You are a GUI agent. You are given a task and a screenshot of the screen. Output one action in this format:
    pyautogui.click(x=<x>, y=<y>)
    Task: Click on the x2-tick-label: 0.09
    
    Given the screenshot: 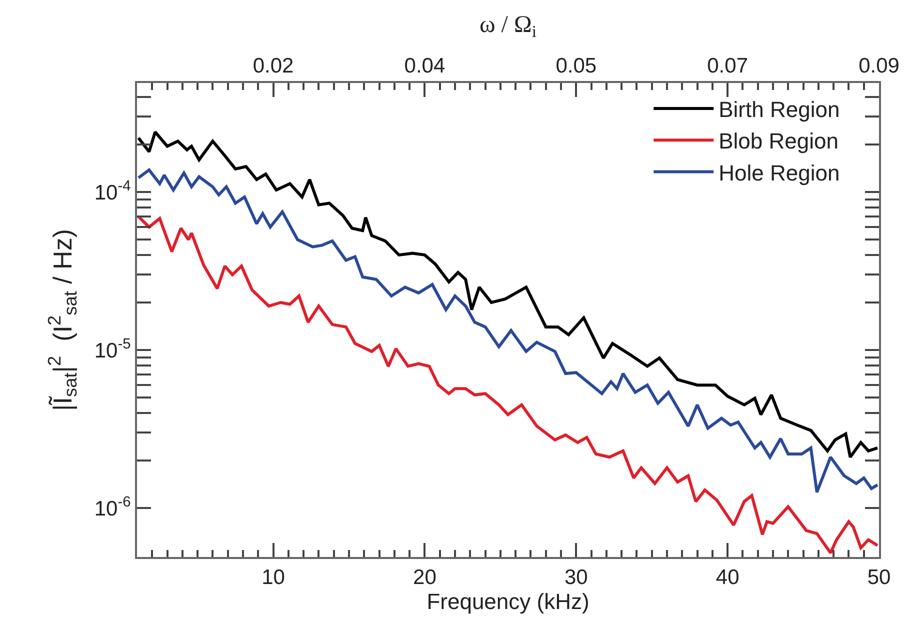 What is the action you would take?
    pyautogui.click(x=879, y=66)
    